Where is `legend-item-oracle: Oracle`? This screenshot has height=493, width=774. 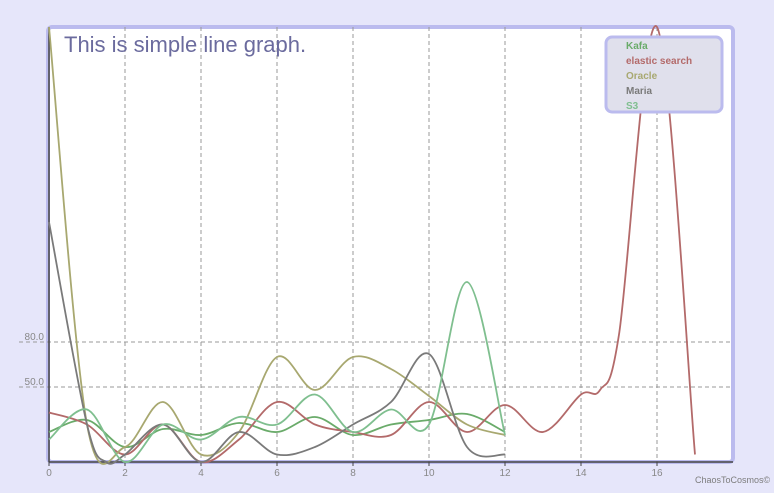 legend-item-oracle: Oracle is located at coordinates (642, 76).